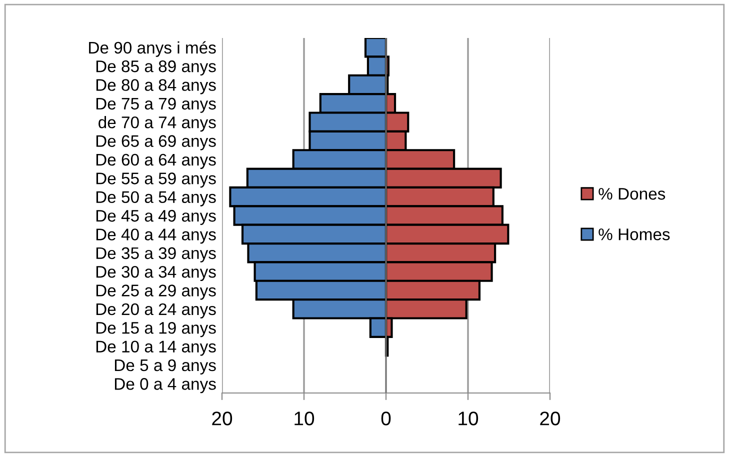 The image size is (729, 457). Describe the element at coordinates (157, 124) in the screenshot. I see `y-tick-label: de 70 a 74 anys` at that location.